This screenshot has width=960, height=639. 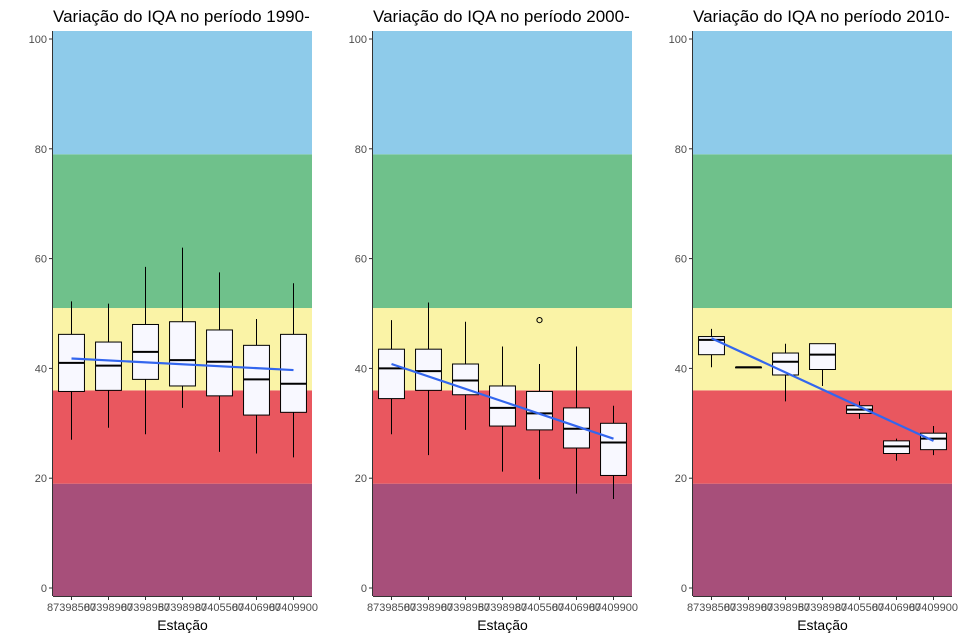 What do you see at coordinates (293, 608) in the screenshot?
I see `chart-0-x-tick-label-6: 87409900` at bounding box center [293, 608].